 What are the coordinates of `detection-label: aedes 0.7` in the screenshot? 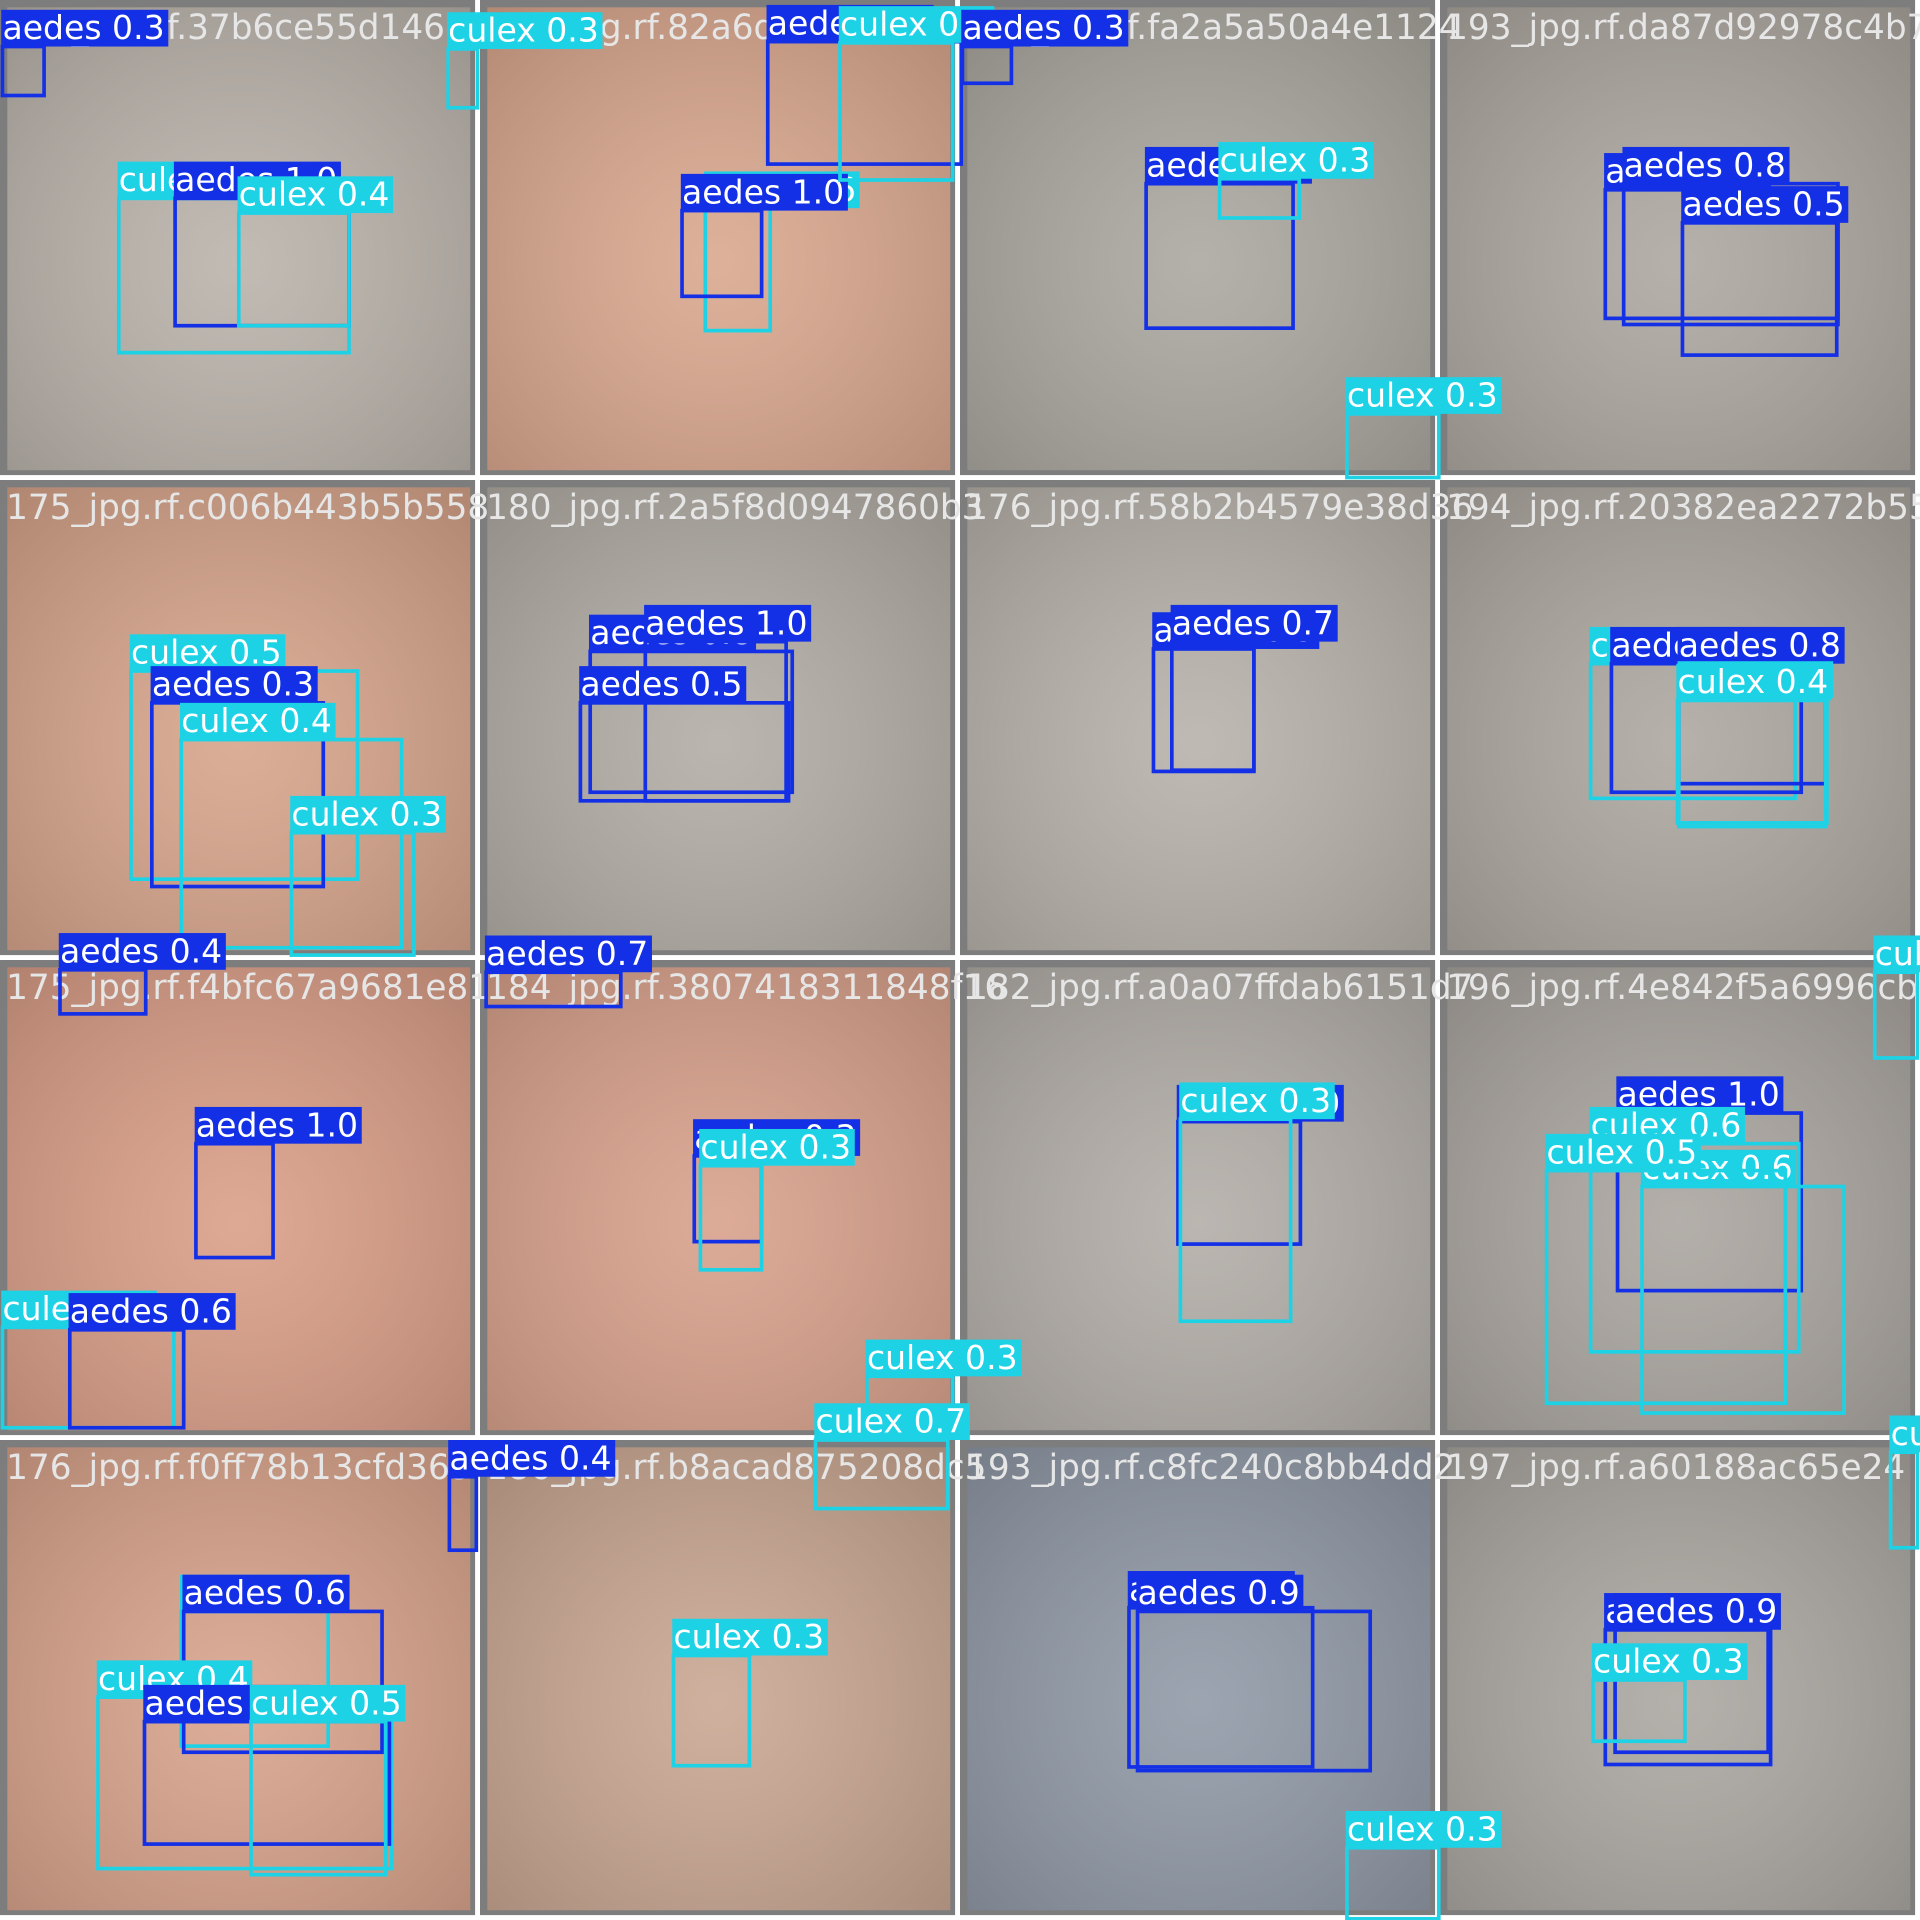 It's located at (567, 953).